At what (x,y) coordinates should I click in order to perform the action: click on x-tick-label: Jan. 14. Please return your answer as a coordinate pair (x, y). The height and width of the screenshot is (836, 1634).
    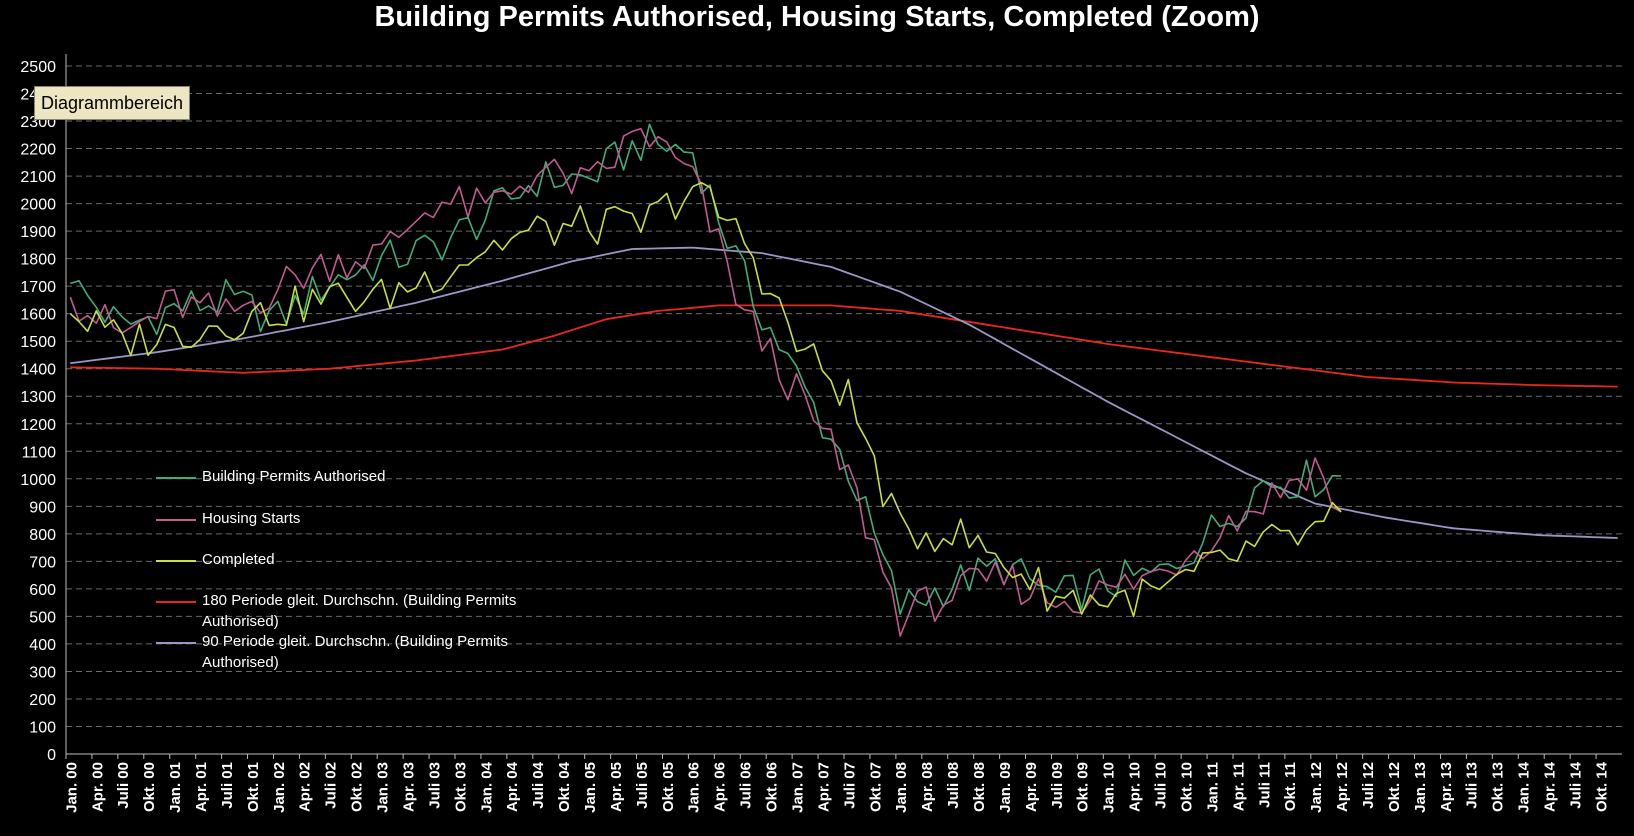
    Looking at the image, I should click on (1524, 787).